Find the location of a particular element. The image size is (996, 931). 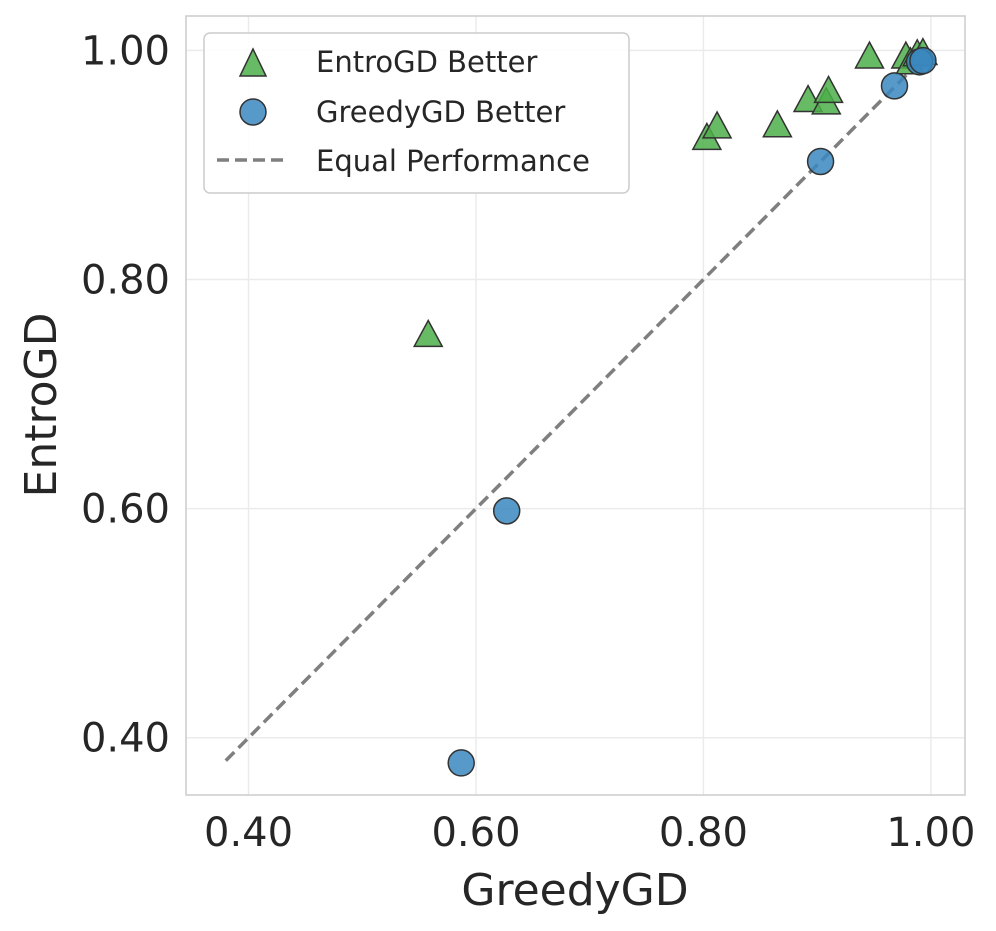

x-tick-label: 0.40 is located at coordinates (248, 833).